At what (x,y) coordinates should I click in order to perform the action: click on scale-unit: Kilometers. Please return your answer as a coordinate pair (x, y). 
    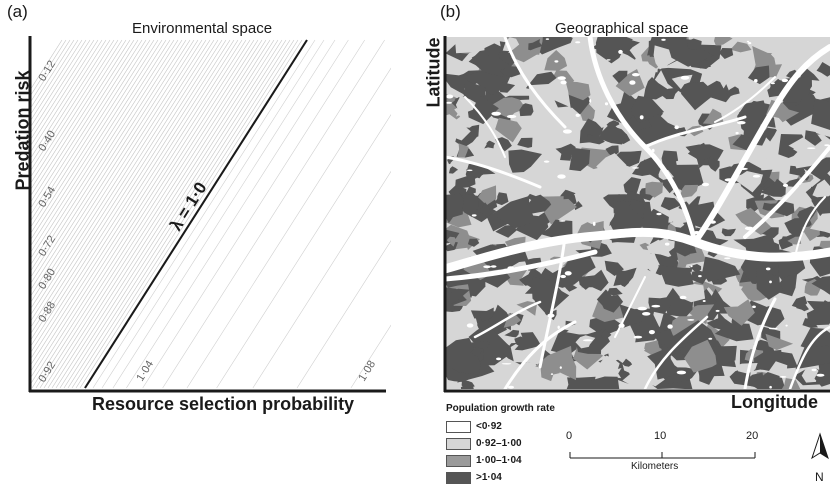
    Looking at the image, I should click on (655, 466).